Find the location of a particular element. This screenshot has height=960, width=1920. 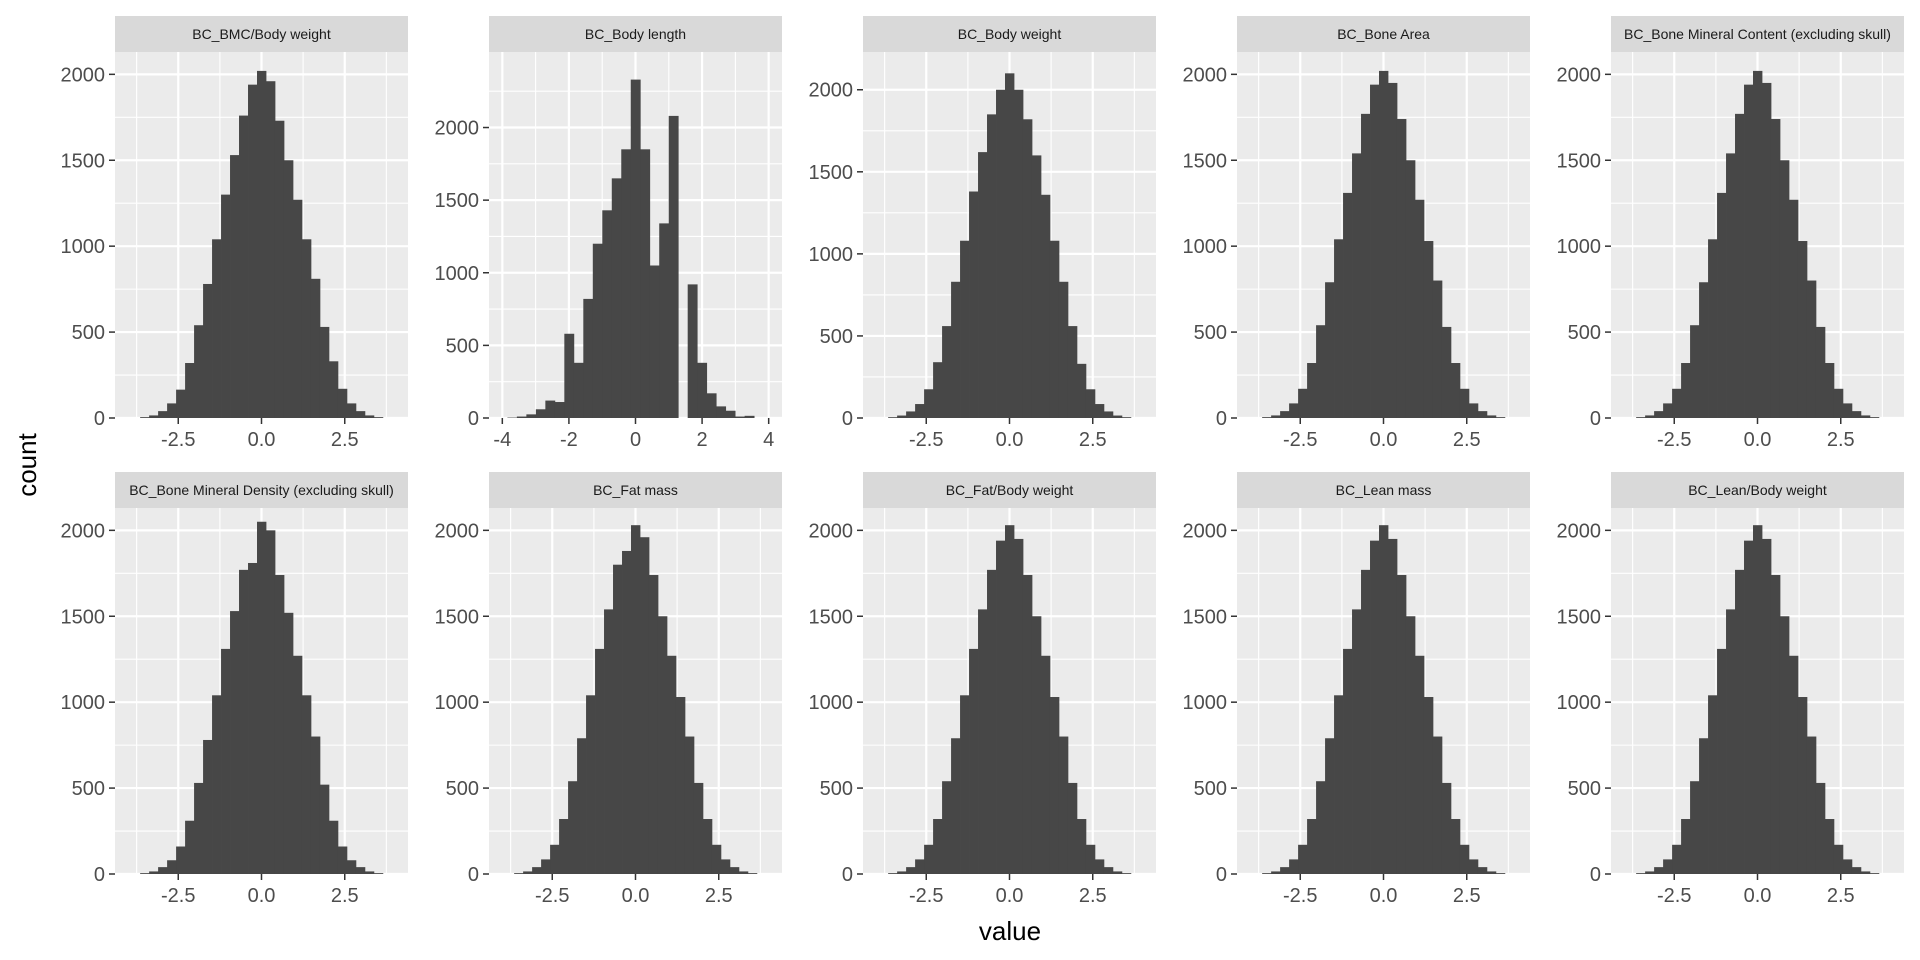

x-axis-label: value is located at coordinates (1010, 931).